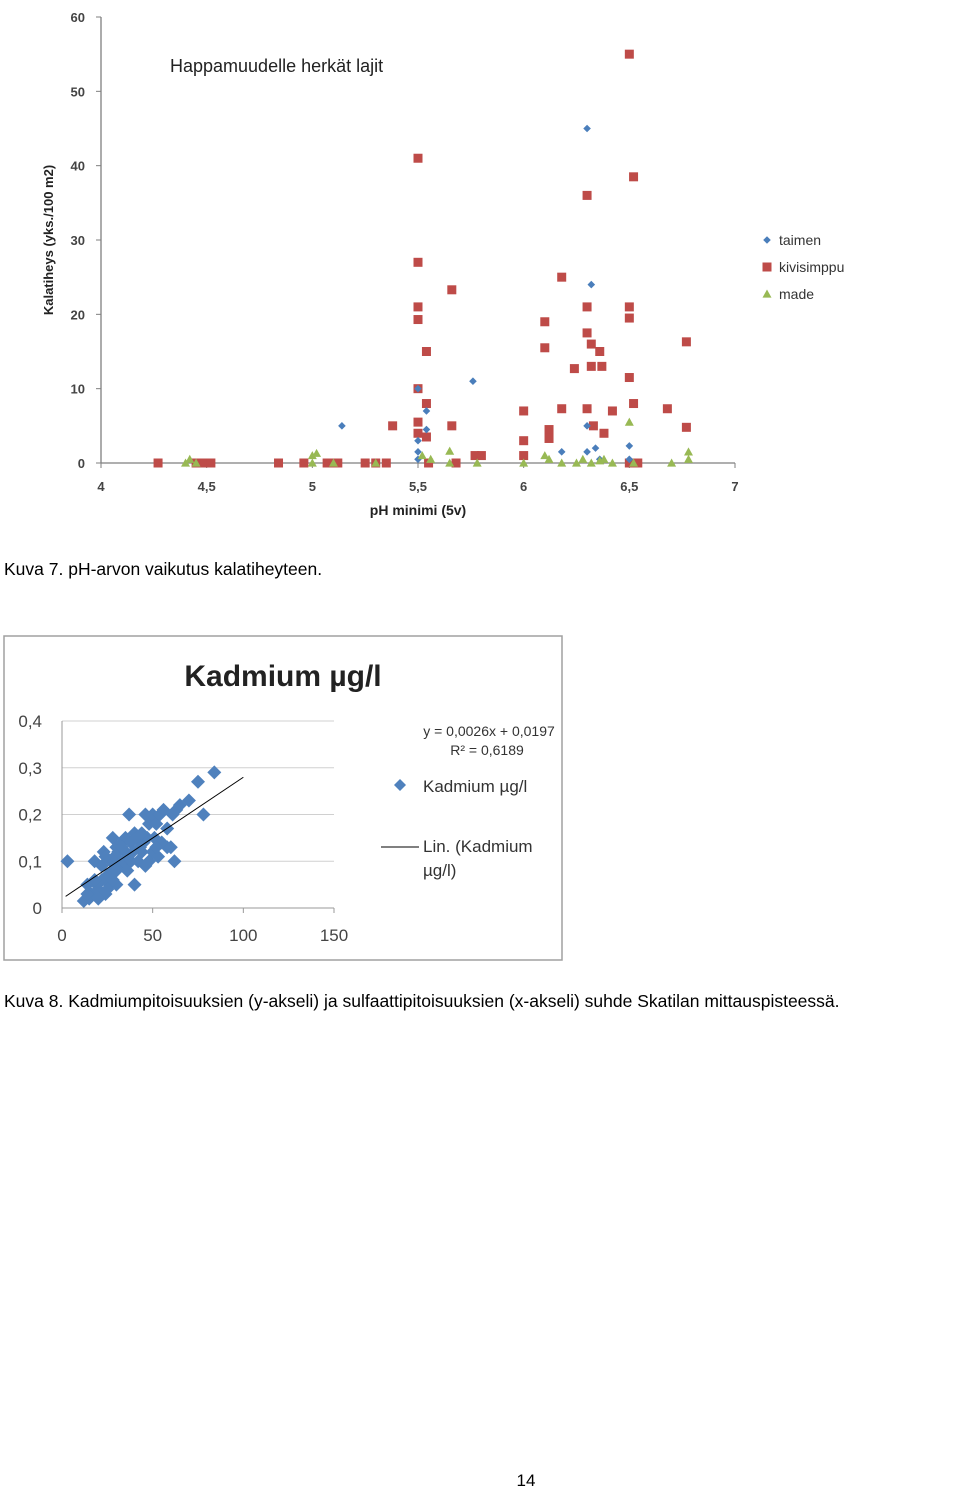  Describe the element at coordinates (78, 314) in the screenshot. I see `fig1-y-tick-label: 20` at that location.